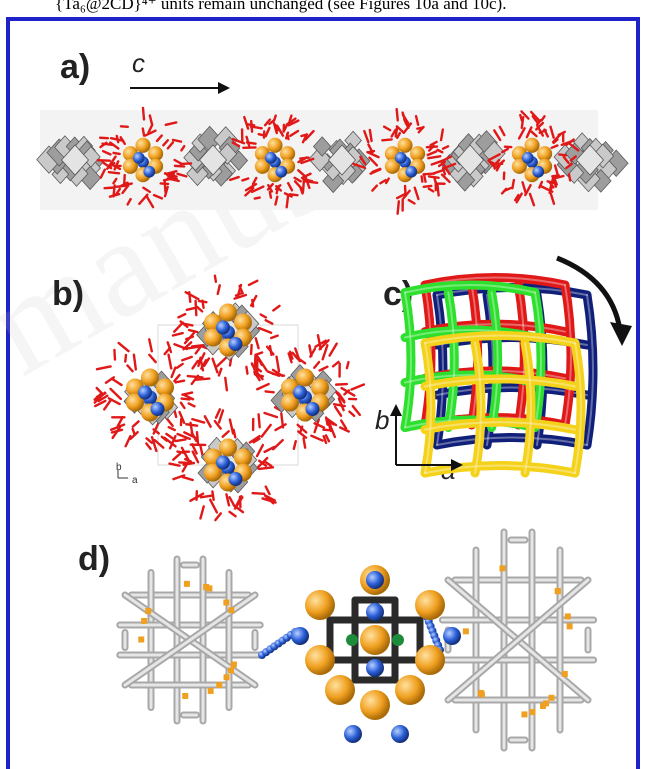 The width and height of the screenshot is (652, 769). I want to click on panel-d-left-cage, so click(190, 640).